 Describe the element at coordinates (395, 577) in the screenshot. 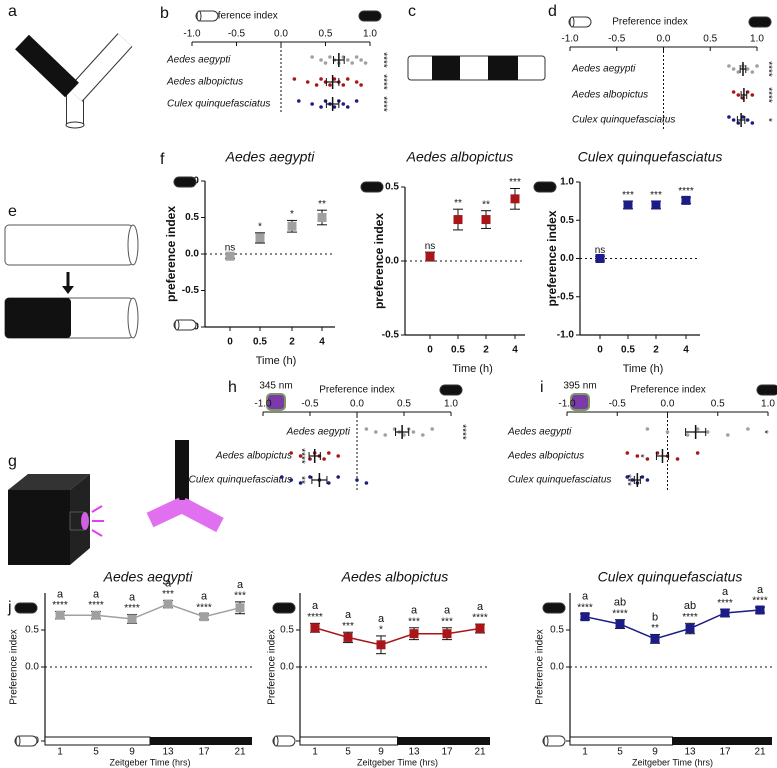

I see `chart-title: Aedes albopictus` at that location.